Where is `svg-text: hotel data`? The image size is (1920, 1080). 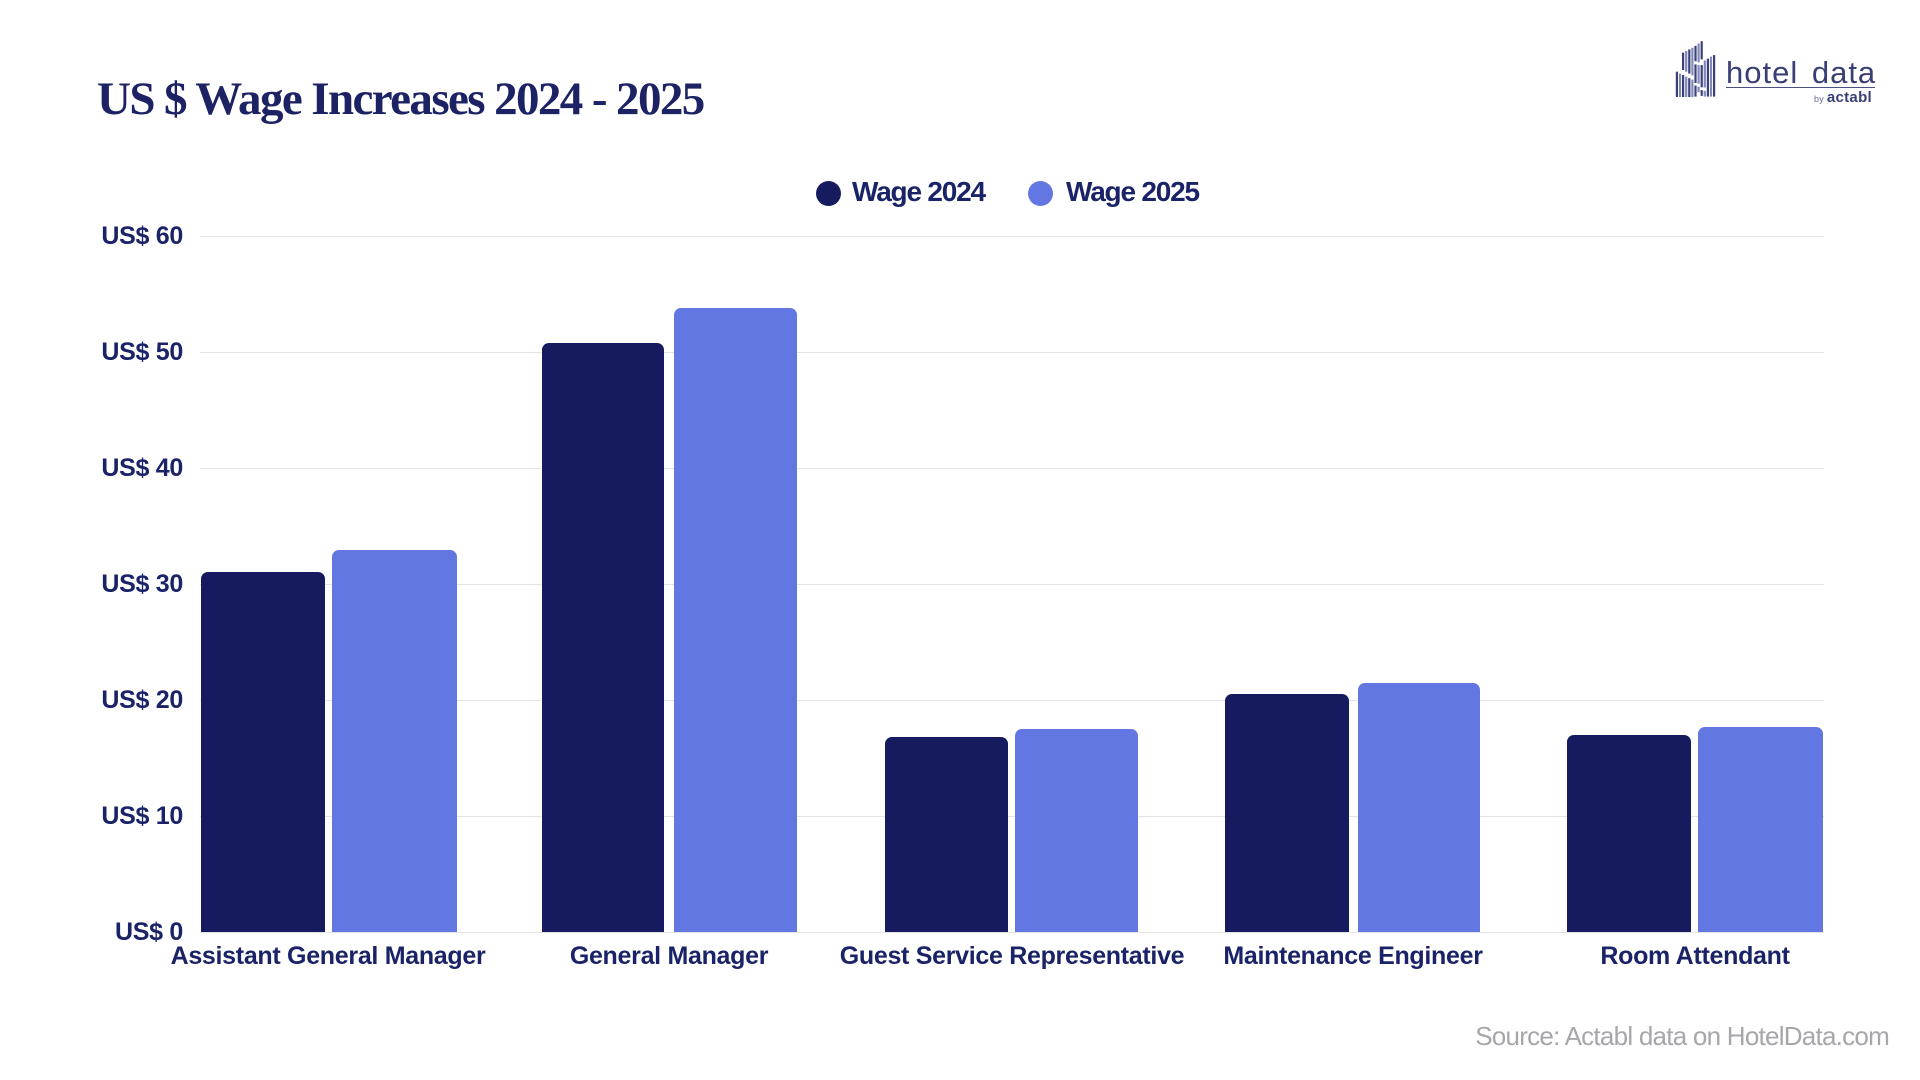
svg-text: hotel data is located at coordinates (1801, 72).